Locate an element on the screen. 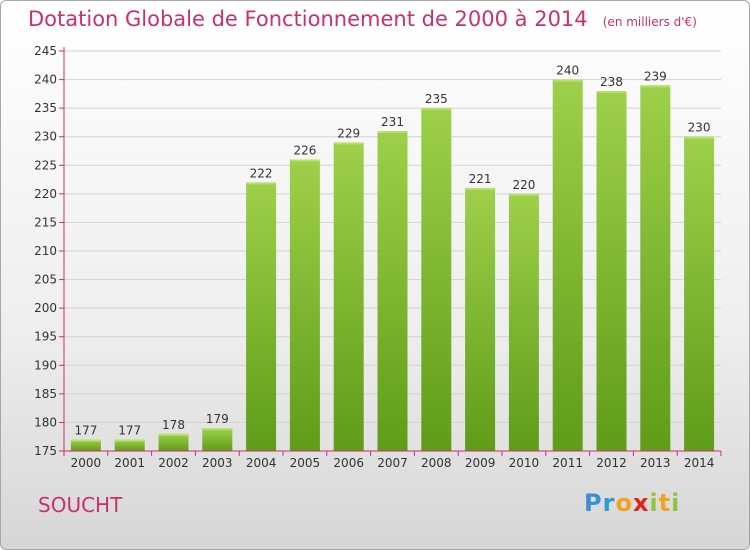 The height and width of the screenshot is (550, 750). x-tick-label: 2010 is located at coordinates (524, 463).